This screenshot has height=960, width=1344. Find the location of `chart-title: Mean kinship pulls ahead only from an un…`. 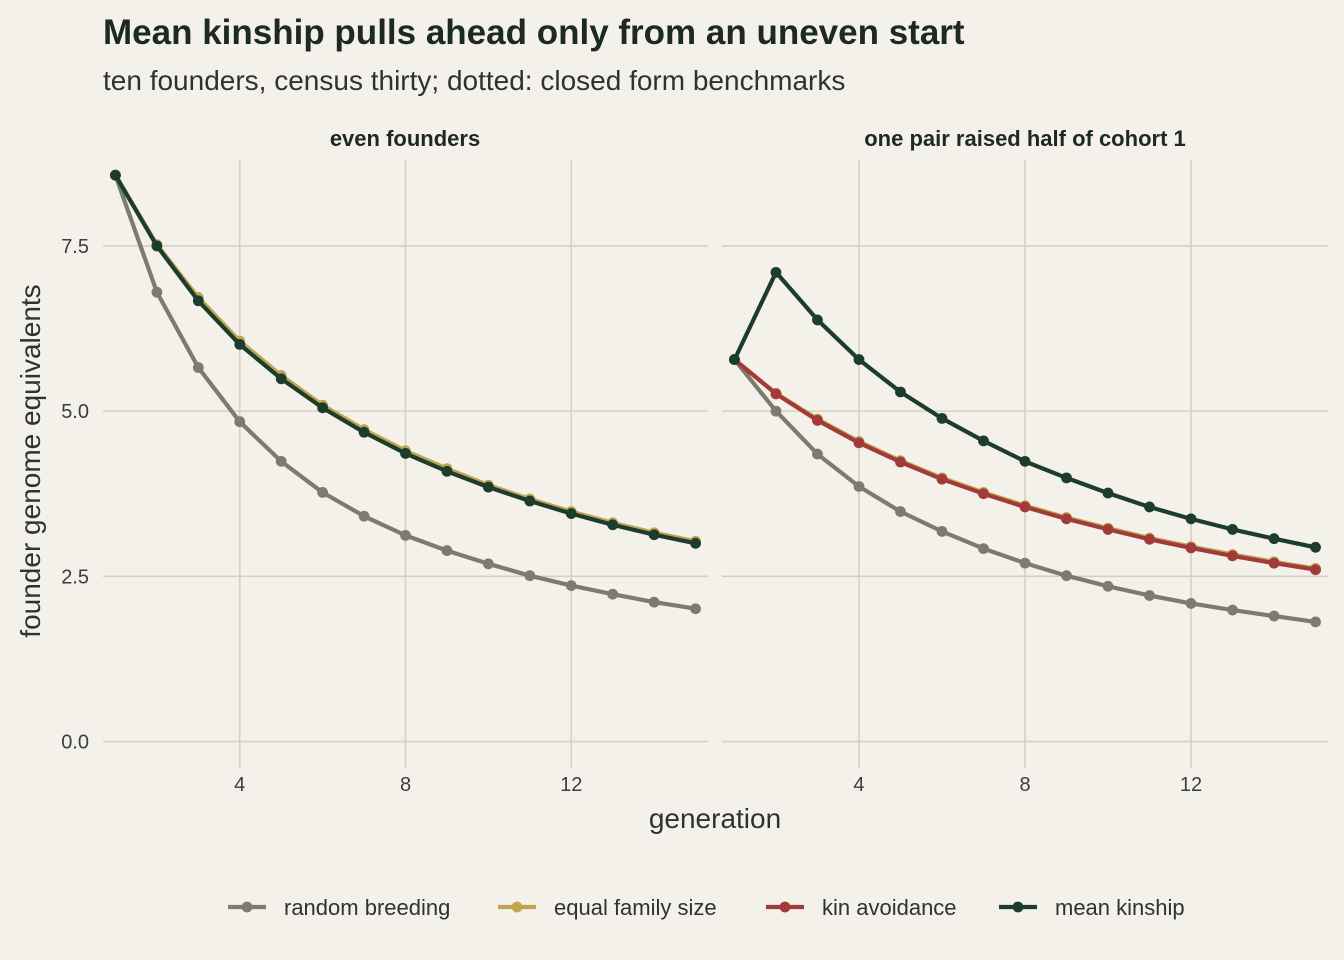

chart-title: Mean kinship pulls ahead only from an un… is located at coordinates (534, 32).